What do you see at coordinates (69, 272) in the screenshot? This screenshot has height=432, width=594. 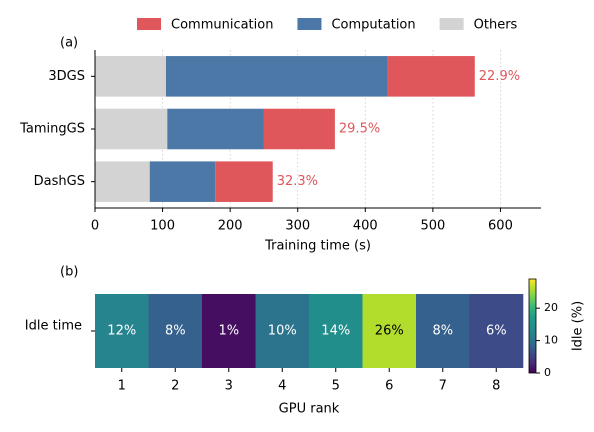 I see `panel-label: (b)` at bounding box center [69, 272].